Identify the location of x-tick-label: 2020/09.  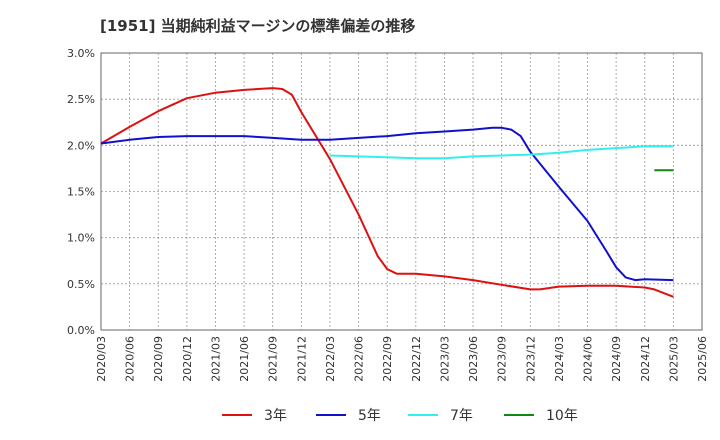
(158, 359).